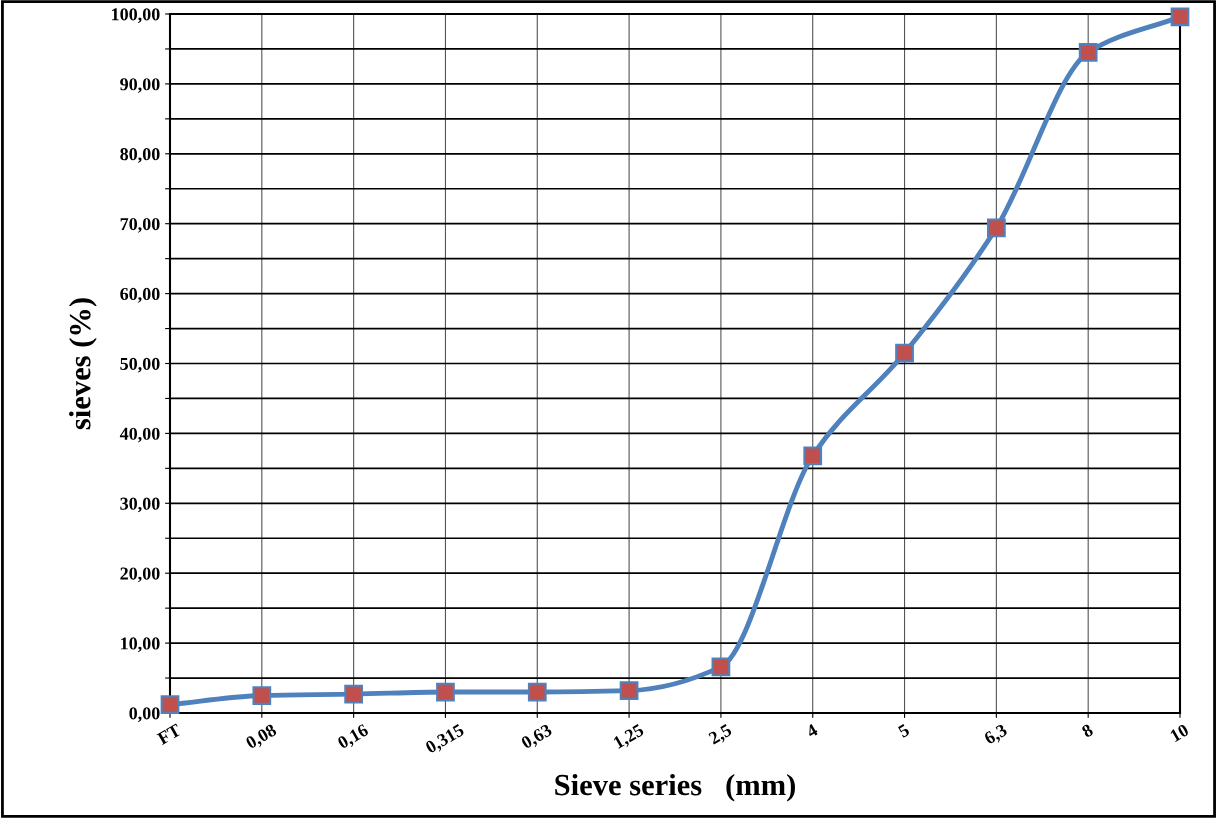  I want to click on y-tick-label: 90,00, so click(140, 85).